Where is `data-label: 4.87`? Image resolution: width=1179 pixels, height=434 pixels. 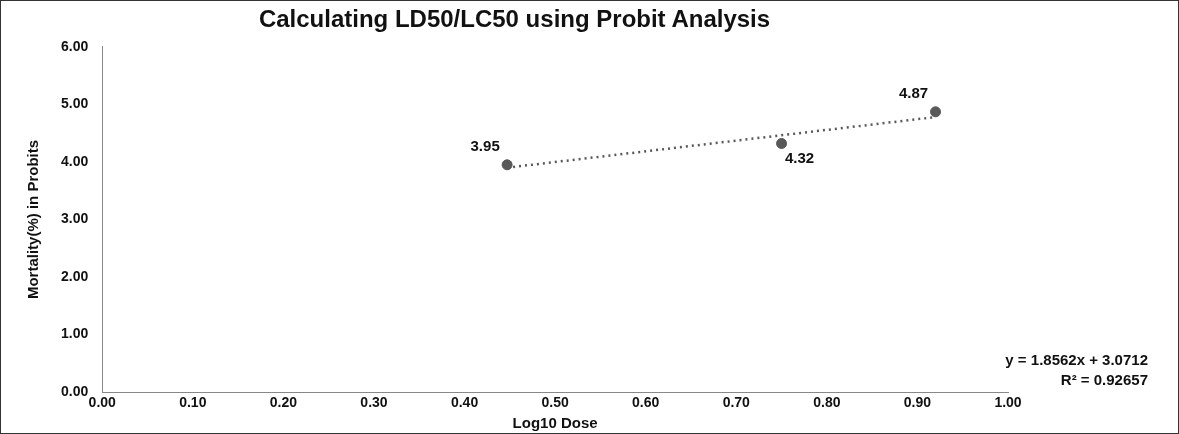 data-label: 4.87 is located at coordinates (913, 93).